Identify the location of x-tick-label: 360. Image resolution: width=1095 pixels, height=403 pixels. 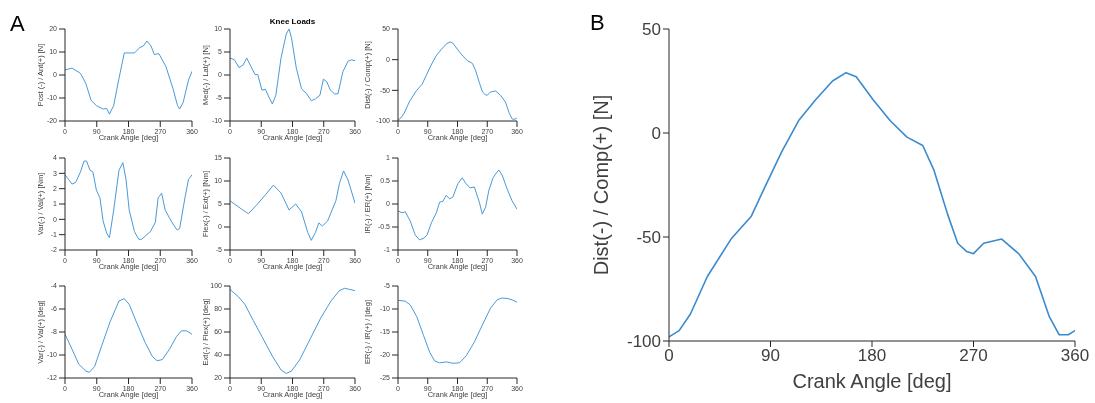
(1075, 356).